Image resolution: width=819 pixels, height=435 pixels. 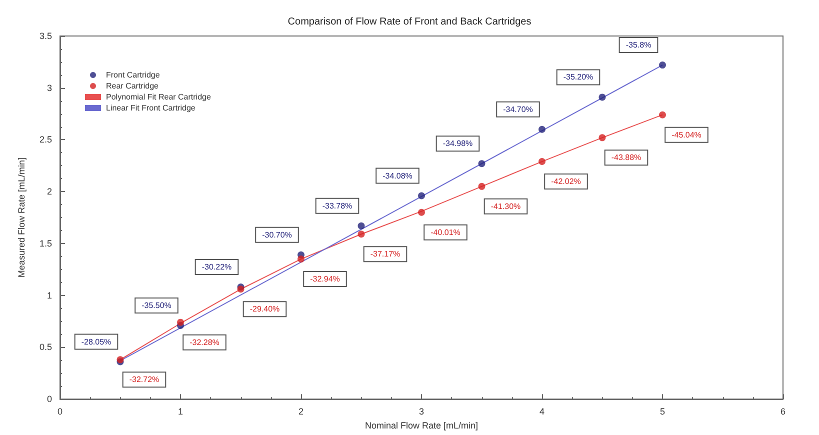 What do you see at coordinates (410, 22) in the screenshot?
I see `chart-title: Comparison of Flow Rate of Front and Back Cartridges` at bounding box center [410, 22].